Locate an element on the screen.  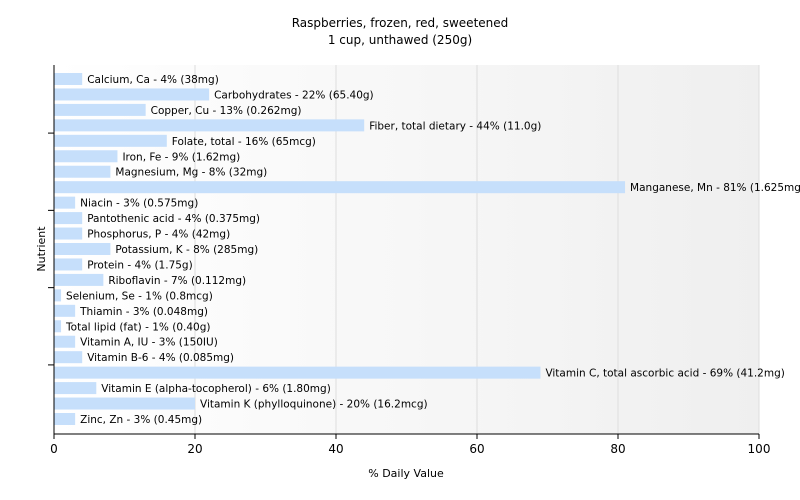
bar-data-label: Zinc, Zn - 3% (0.45mg) is located at coordinates (141, 420).